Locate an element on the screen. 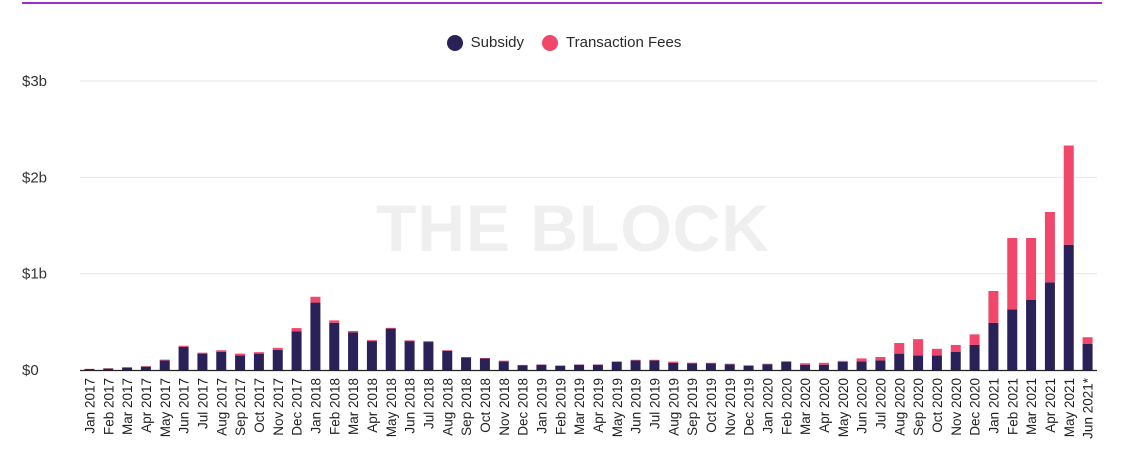  x-tick-label: Jul 2020 is located at coordinates (880, 403).